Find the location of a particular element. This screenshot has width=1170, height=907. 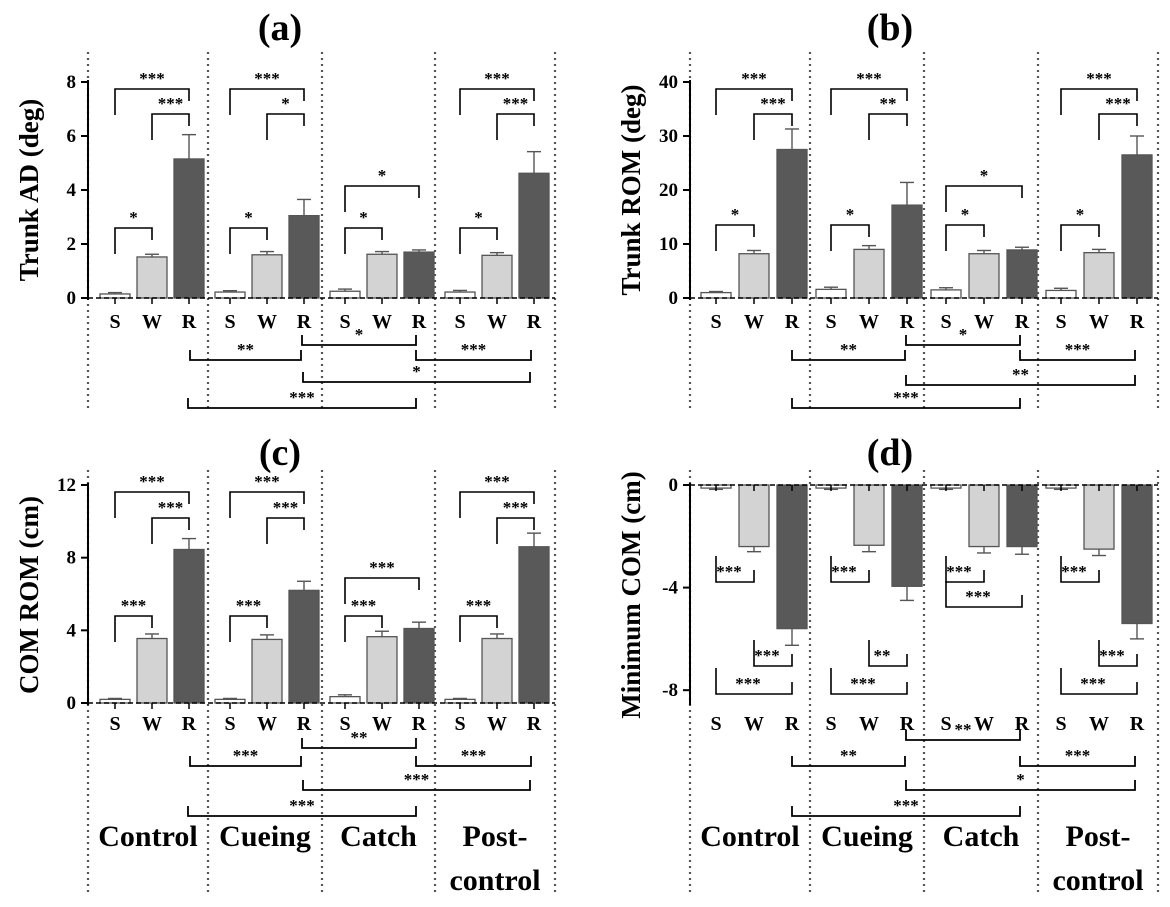

y-tick-label: 10 is located at coordinates (668, 244).